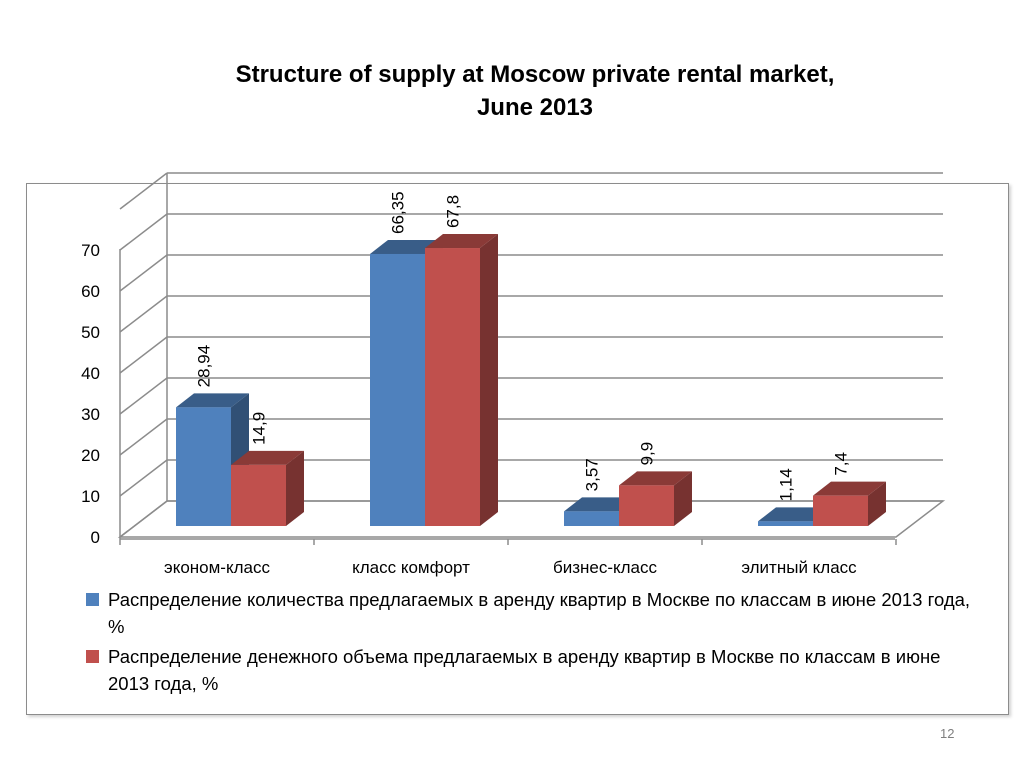 This screenshot has height=768, width=1024. I want to click on y-tick-label: 30, so click(90, 414).